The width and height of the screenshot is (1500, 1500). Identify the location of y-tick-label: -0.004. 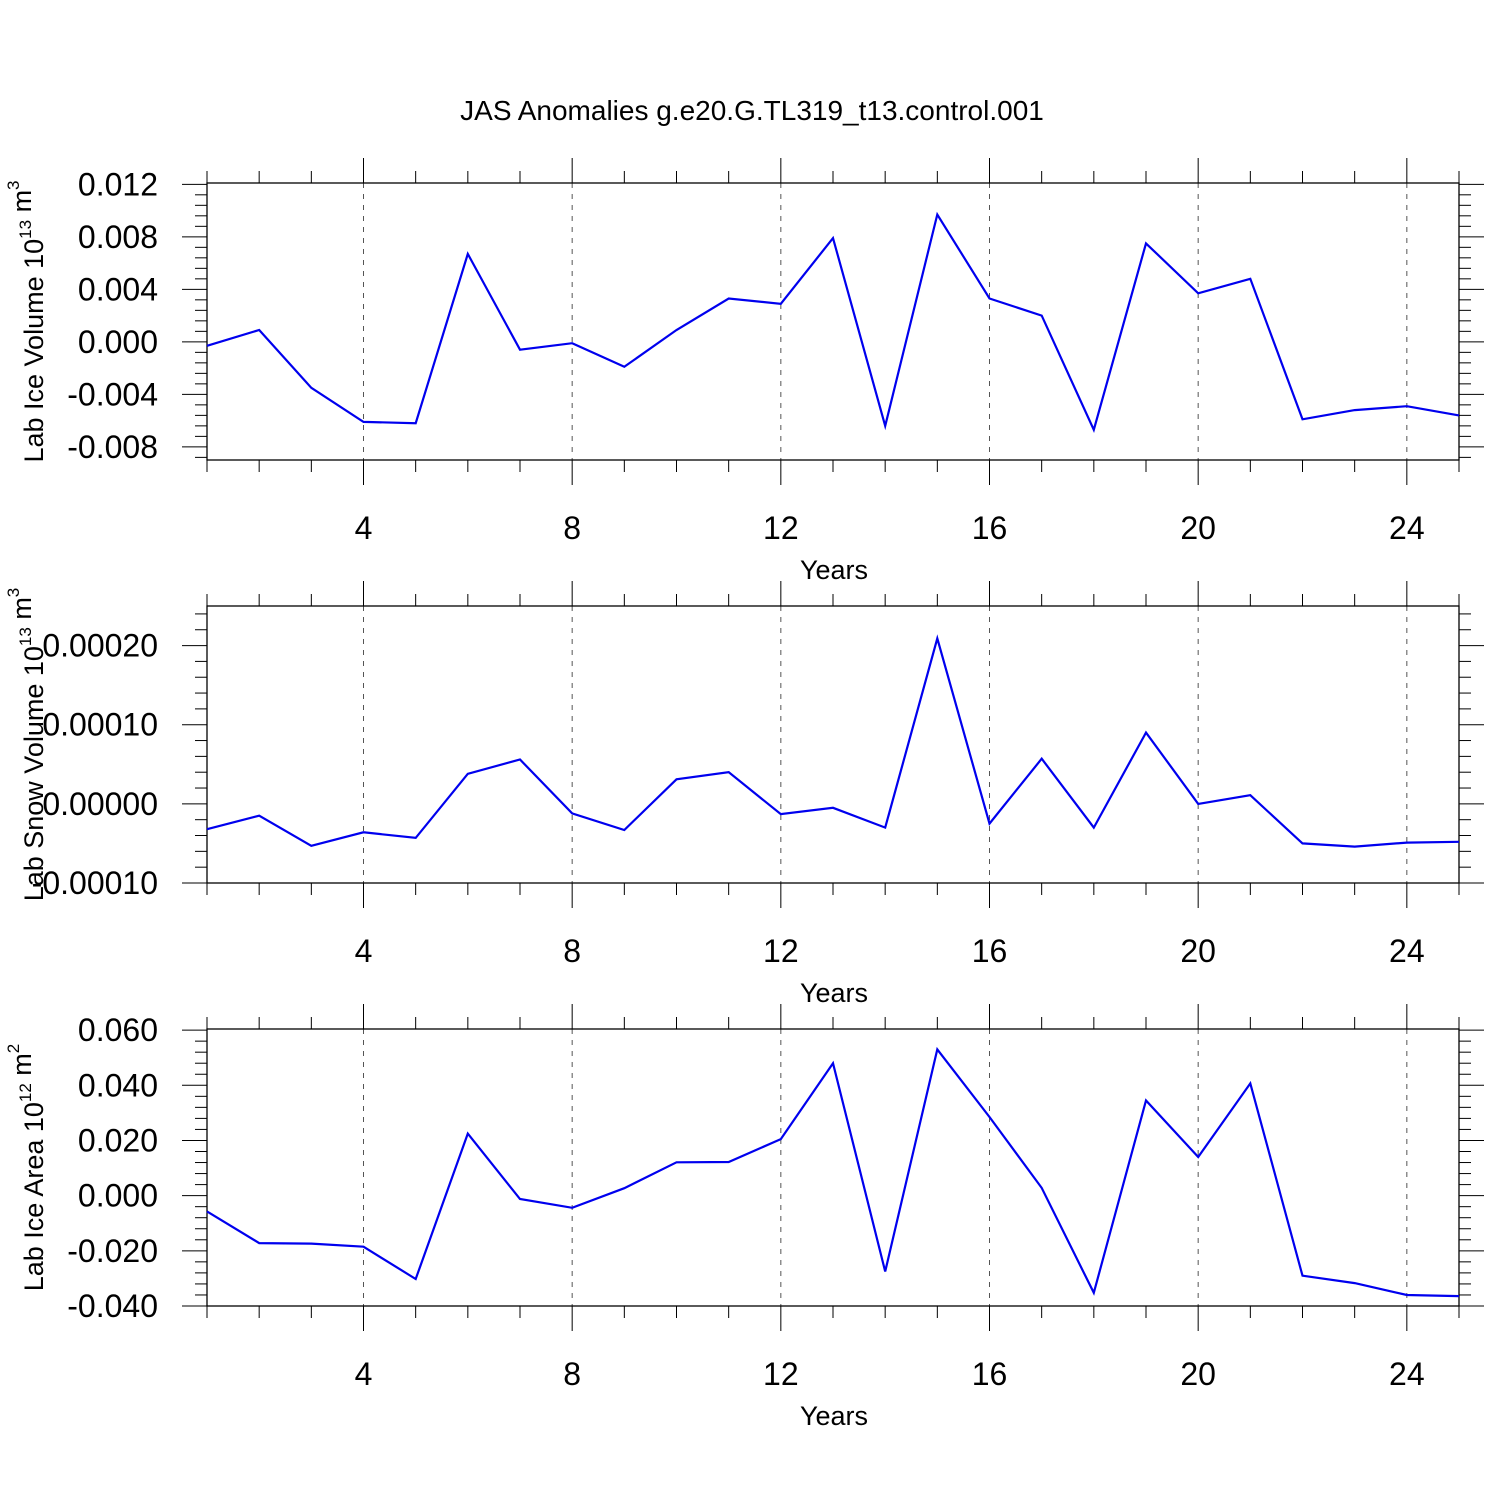
(112, 394).